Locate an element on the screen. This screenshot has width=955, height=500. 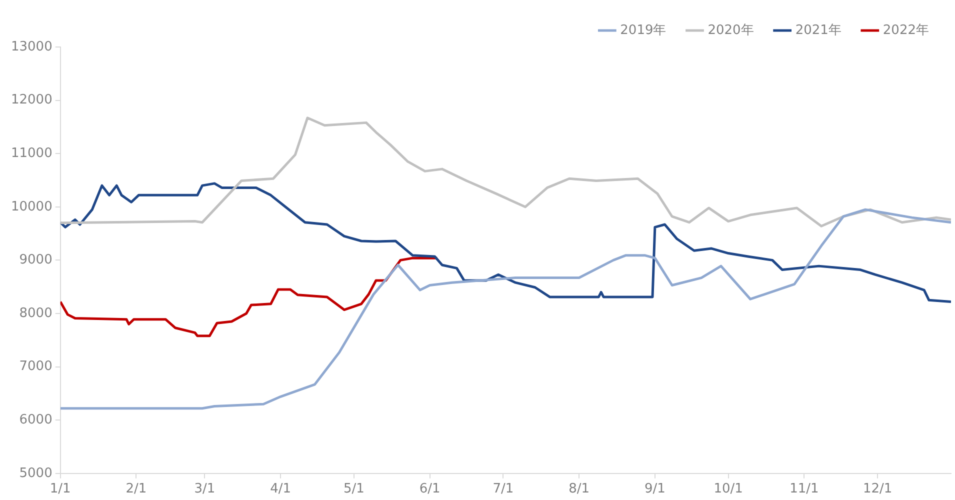
x-tick-label: 6/1 is located at coordinates (429, 489).